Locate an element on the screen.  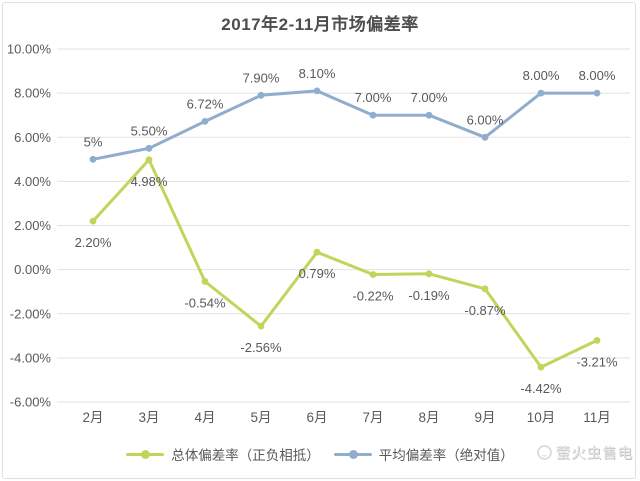
average-data-label: 8.10% is located at coordinates (317, 73).